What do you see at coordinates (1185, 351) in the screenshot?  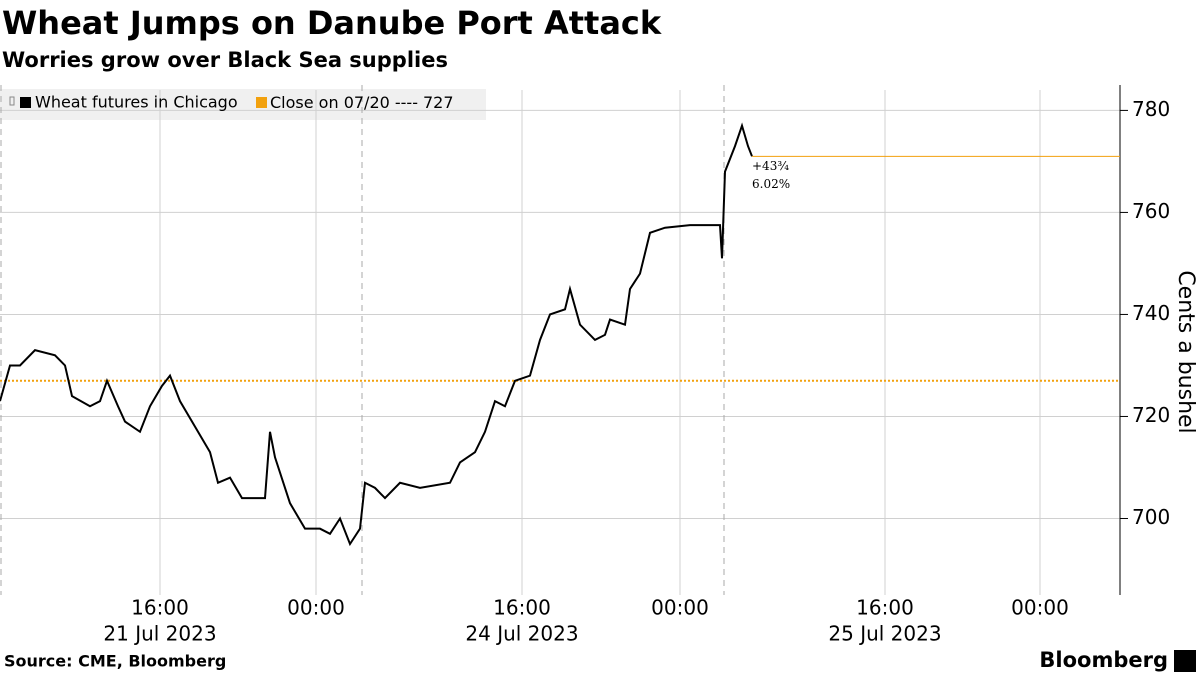 I see `y-axis-label: Cents a bushel` at bounding box center [1185, 351].